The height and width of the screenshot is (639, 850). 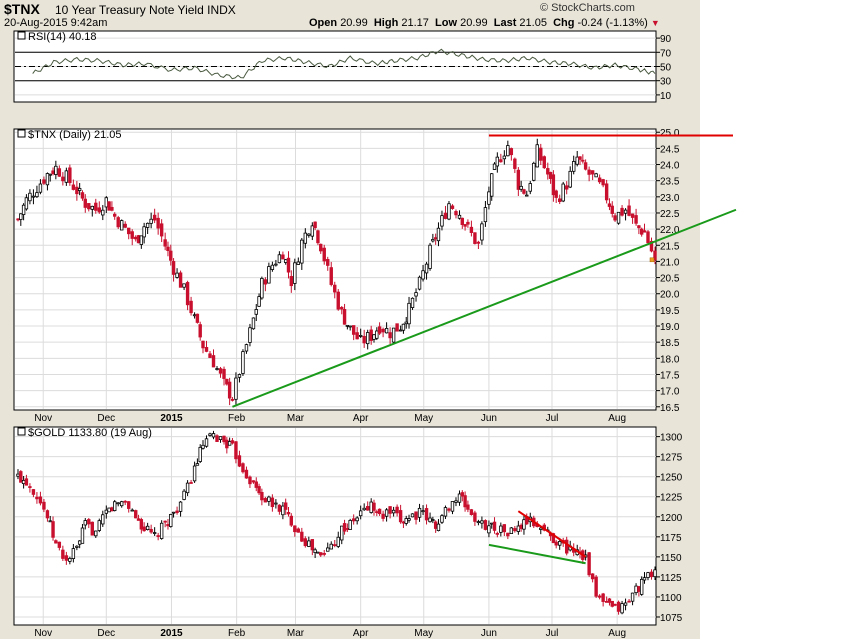 What do you see at coordinates (666, 96) in the screenshot?
I see `y-tick-label: 10` at bounding box center [666, 96].